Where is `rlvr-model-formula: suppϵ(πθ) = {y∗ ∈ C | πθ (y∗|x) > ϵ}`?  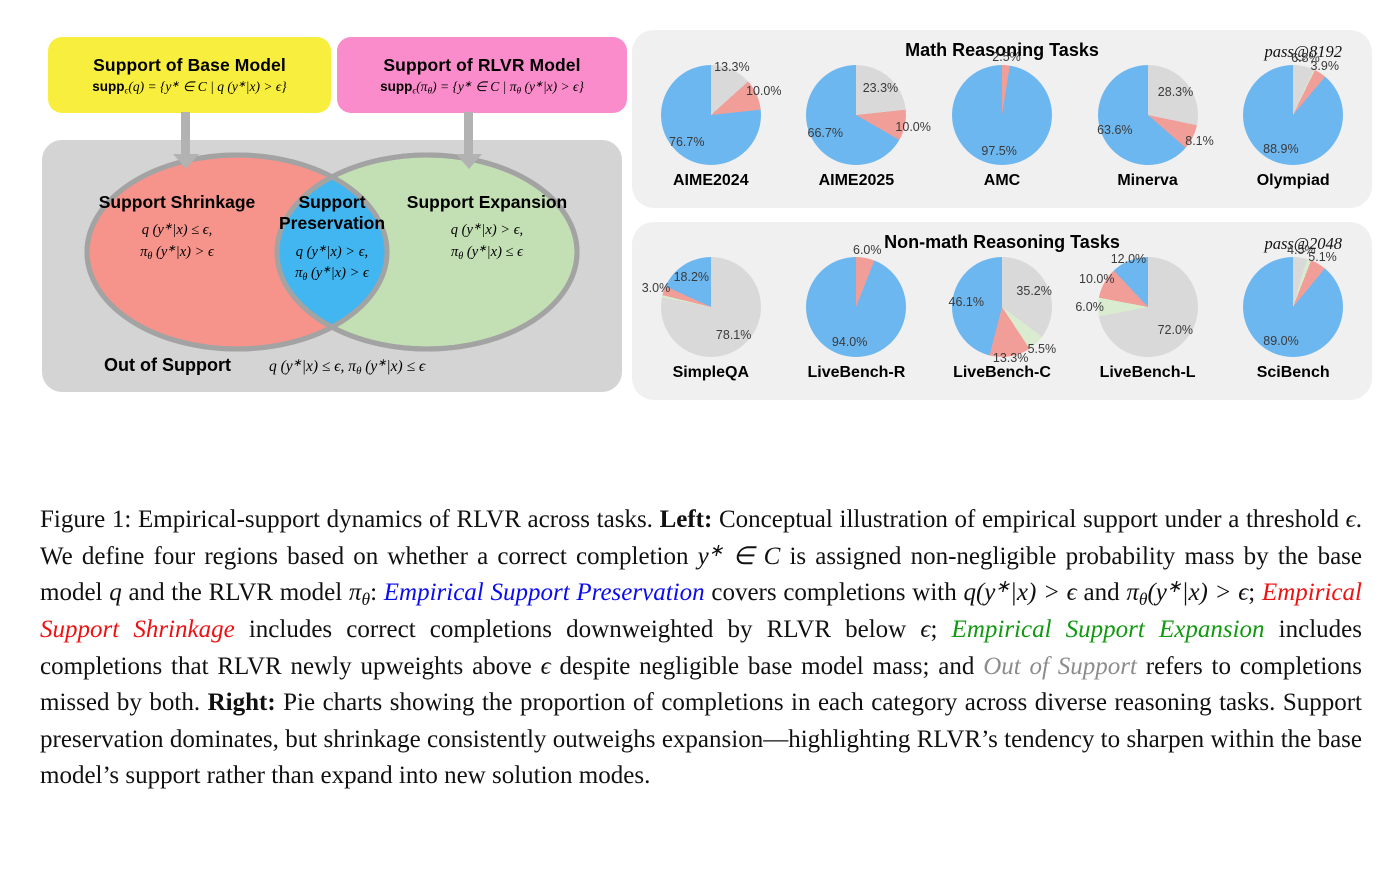
rlvr-model-formula: suppϵ(πθ) = {y∗ ∈ C | πθ (y∗|x) > ϵ} is located at coordinates (482, 88).